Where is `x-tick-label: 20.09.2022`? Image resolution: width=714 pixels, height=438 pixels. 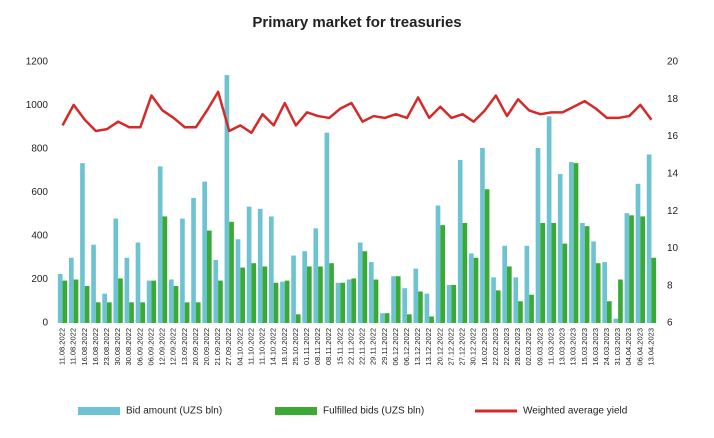
x-tick-label: 20.09.2022 is located at coordinates (206, 347).